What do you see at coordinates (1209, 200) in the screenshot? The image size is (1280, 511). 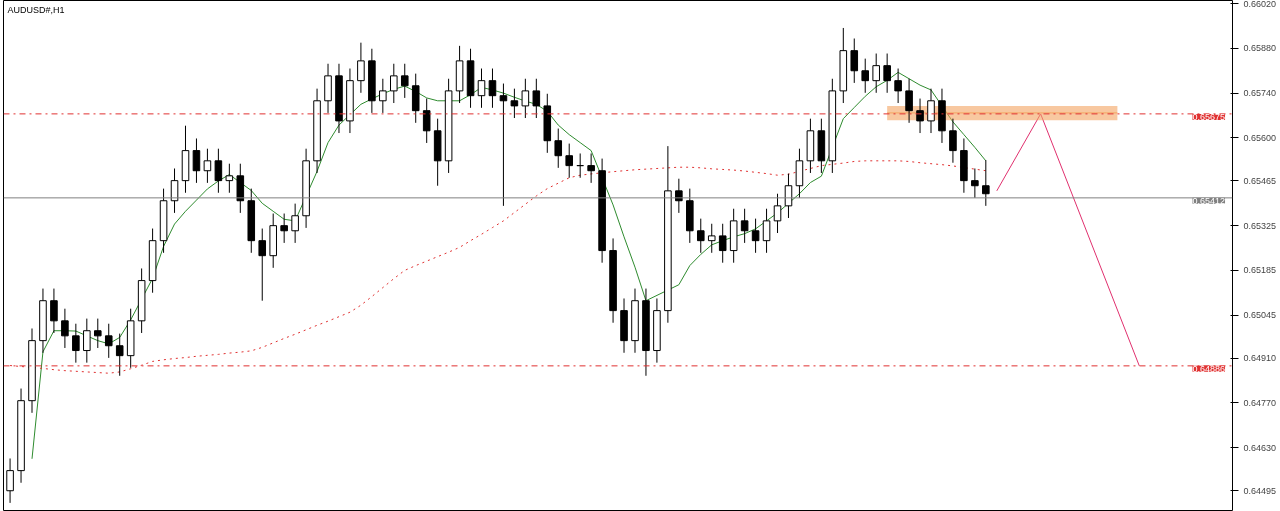 I see `ref-line-label: 0.65412` at bounding box center [1209, 200].